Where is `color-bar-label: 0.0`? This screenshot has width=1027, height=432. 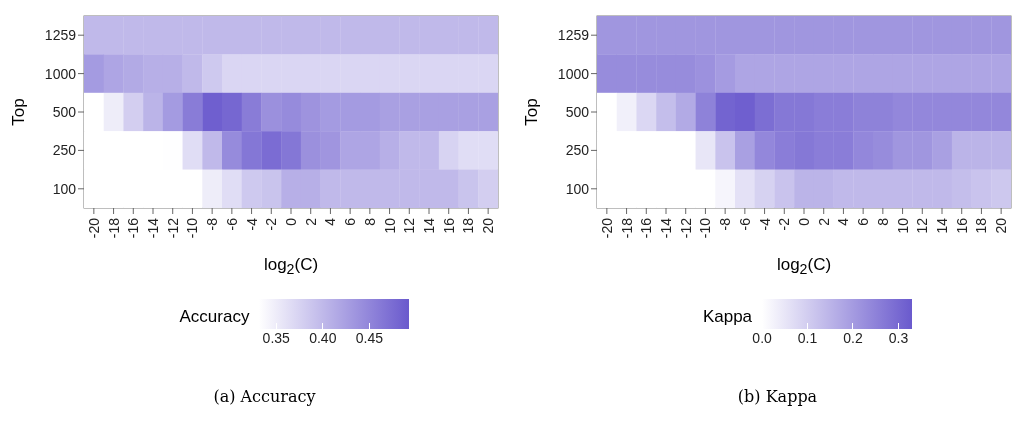 color-bar-label: 0.0 is located at coordinates (762, 338).